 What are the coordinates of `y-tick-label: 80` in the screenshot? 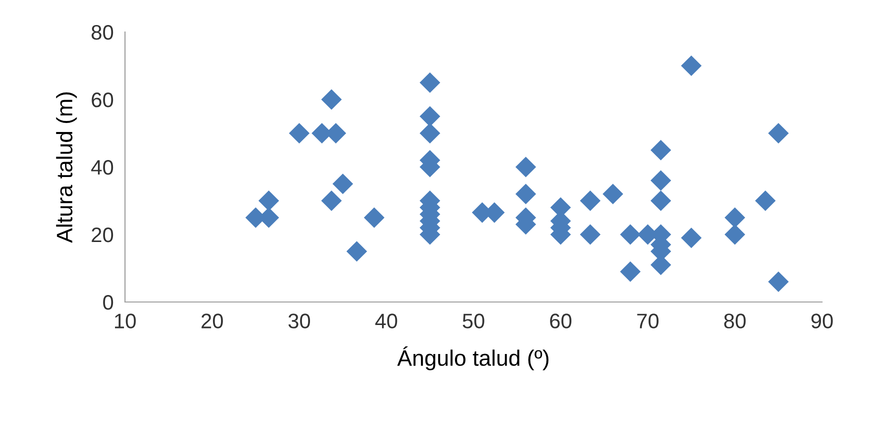 It's located at (103, 32).